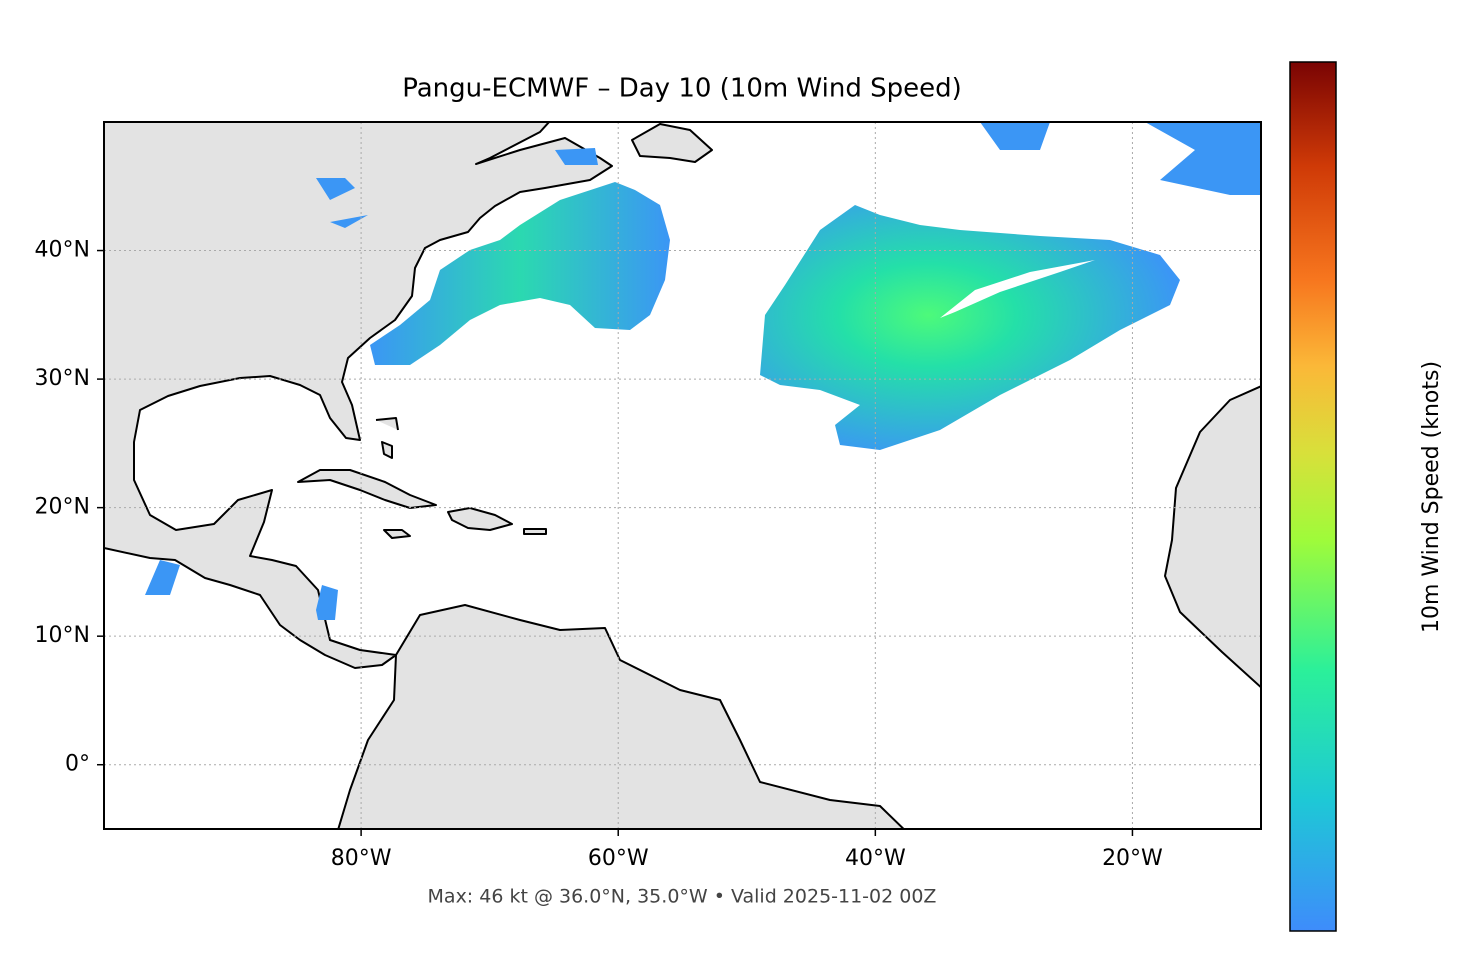 The width and height of the screenshot is (1466, 969). Describe the element at coordinates (621, 716) in the screenshot. I see `south-america` at that location.